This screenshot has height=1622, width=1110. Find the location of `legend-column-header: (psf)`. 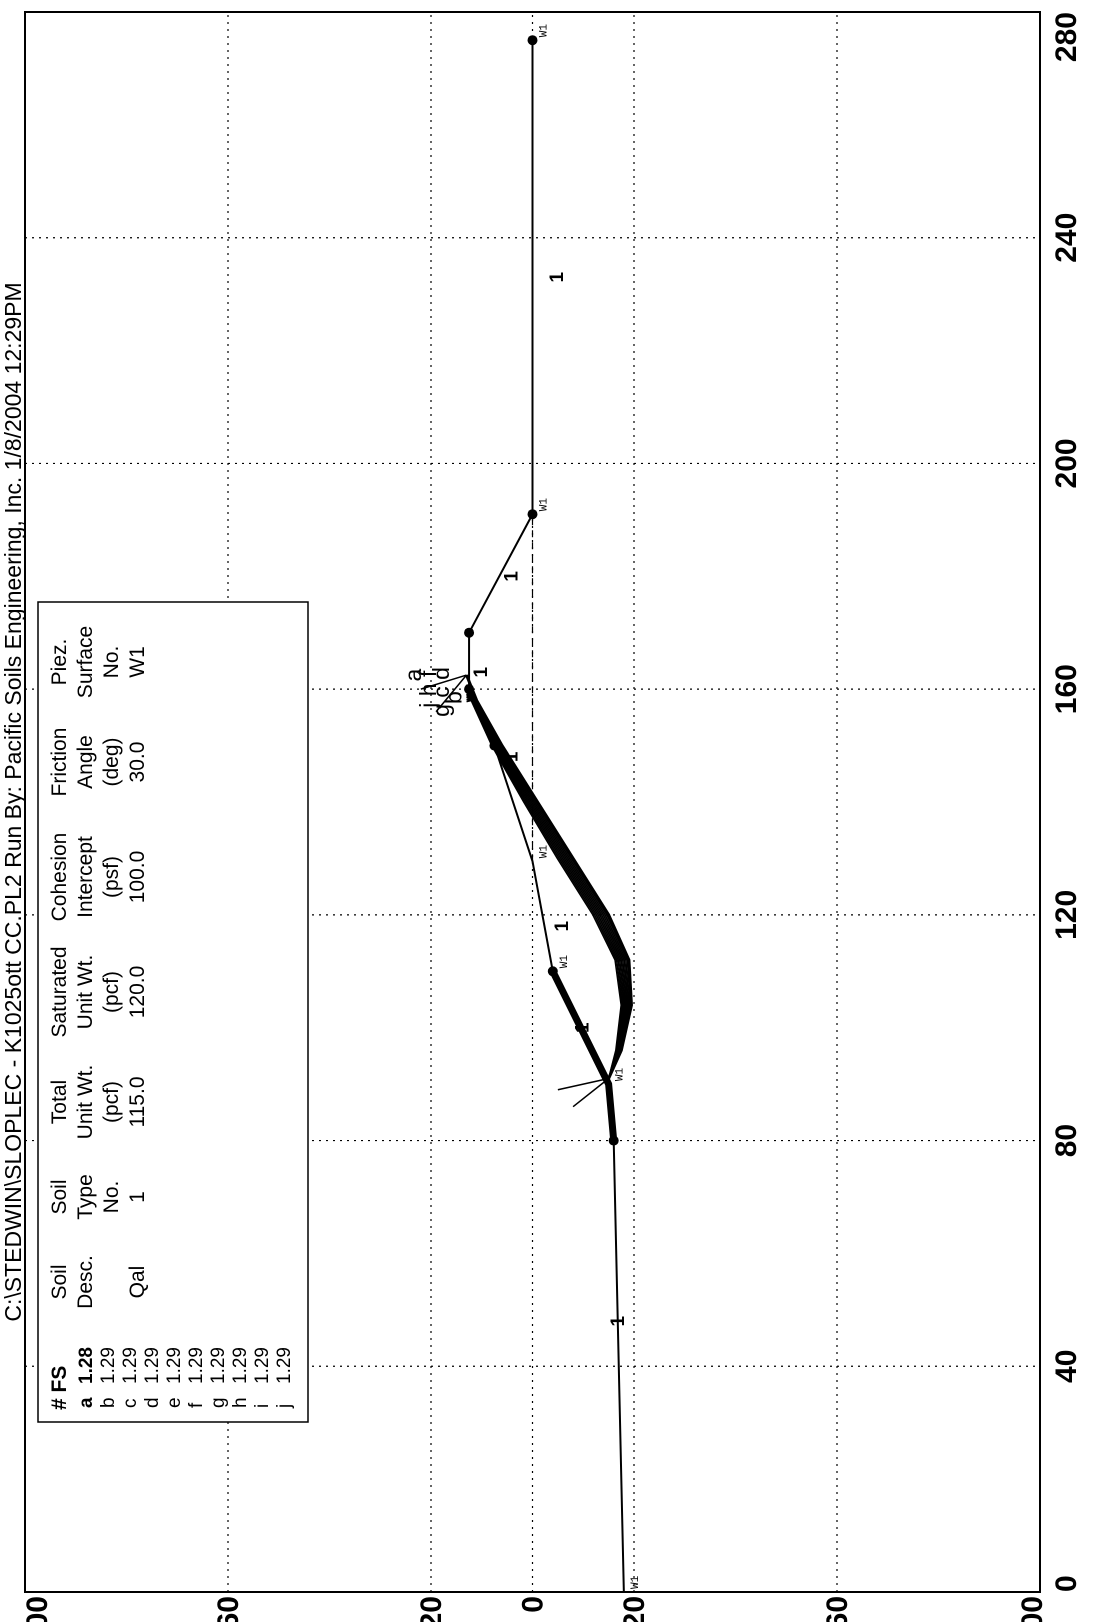

legend-column-header: (psf) is located at coordinates (111, 877).